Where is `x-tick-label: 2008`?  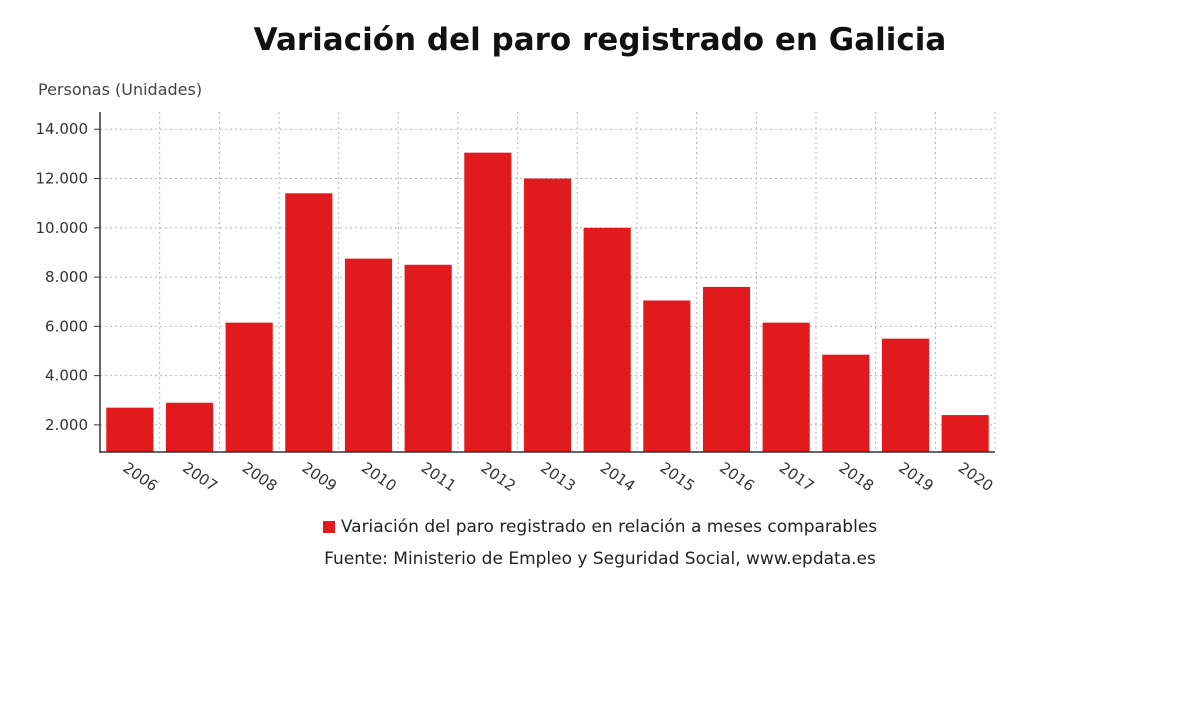
x-tick-label: 2008 is located at coordinates (260, 477).